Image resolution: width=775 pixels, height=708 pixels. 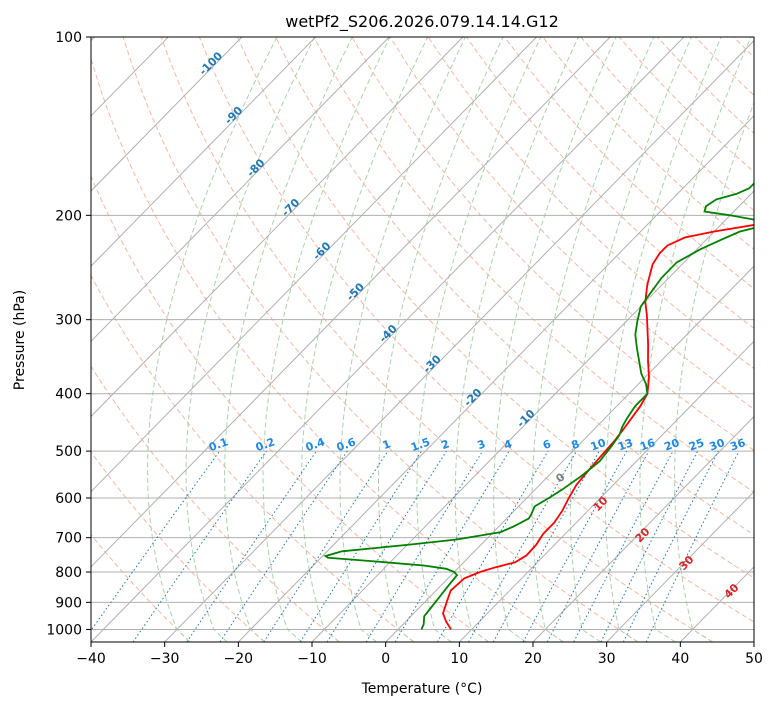 What do you see at coordinates (315, 444) in the screenshot?
I see `mixing-ratio-label: 0.4` at bounding box center [315, 444].